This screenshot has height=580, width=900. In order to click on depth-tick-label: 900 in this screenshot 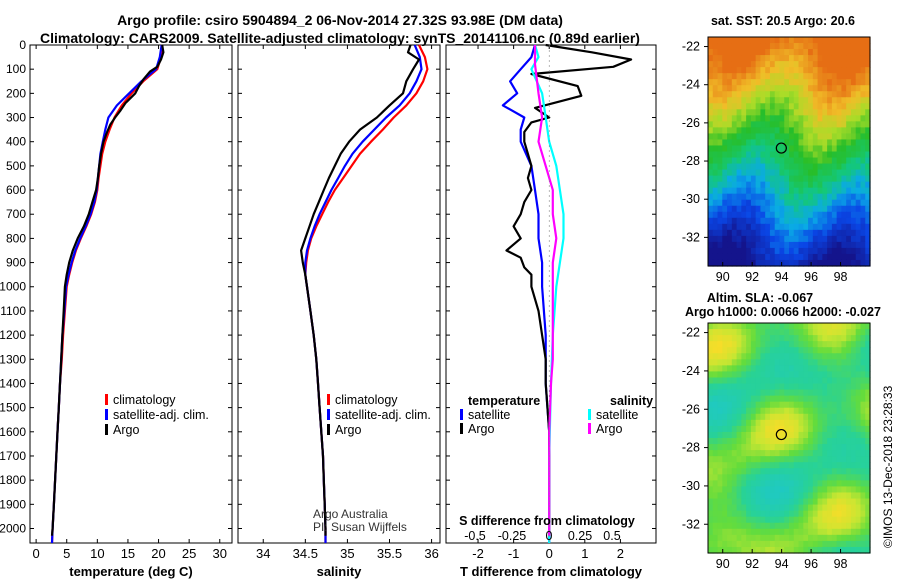, I will do `click(16, 263)`.